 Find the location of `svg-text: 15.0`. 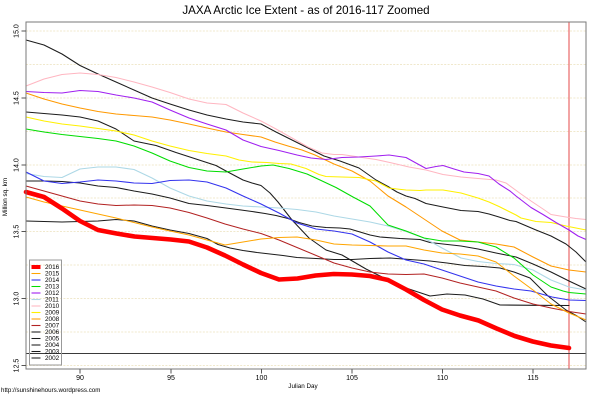

svg-text: 15.0 is located at coordinates (17, 31).